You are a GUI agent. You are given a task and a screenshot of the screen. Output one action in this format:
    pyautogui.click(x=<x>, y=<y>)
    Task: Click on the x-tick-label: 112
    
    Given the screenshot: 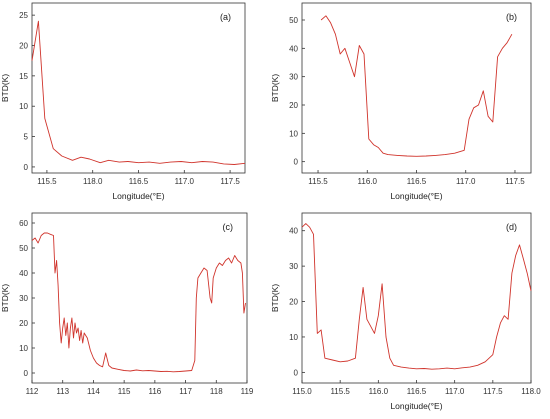 What is the action you would take?
    pyautogui.click(x=32, y=391)
    